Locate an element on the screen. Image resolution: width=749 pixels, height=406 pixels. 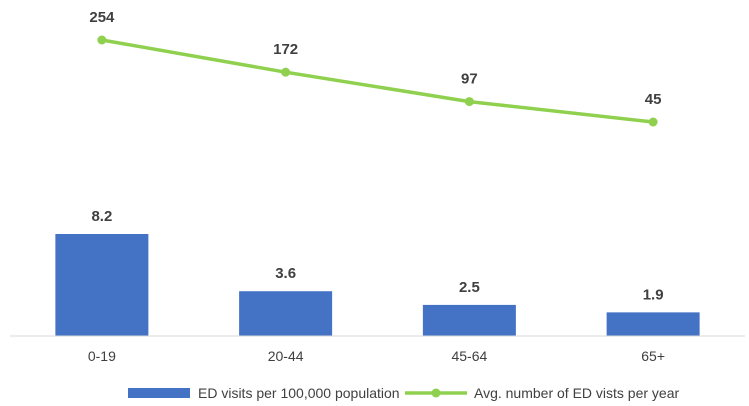
line-value-label: 97 is located at coordinates (469, 79).